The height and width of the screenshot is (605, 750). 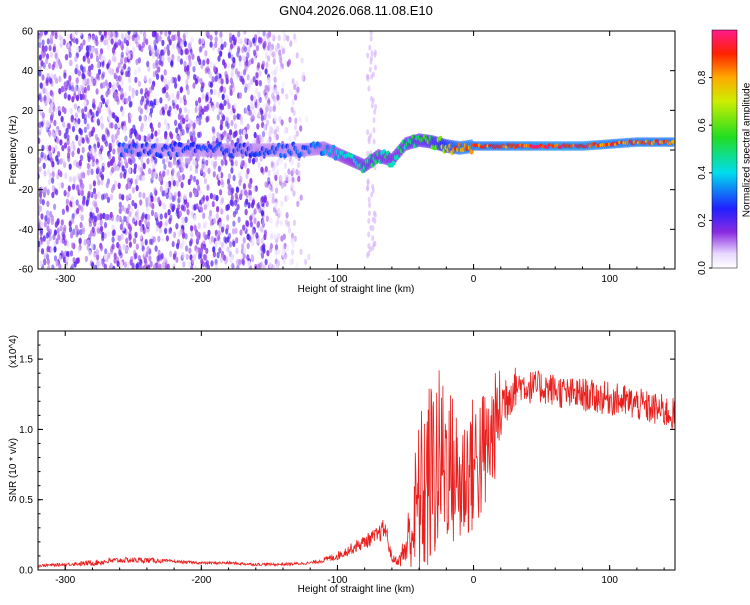 What do you see at coordinates (673, 142) in the screenshot?
I see `signal-point` at bounding box center [673, 142].